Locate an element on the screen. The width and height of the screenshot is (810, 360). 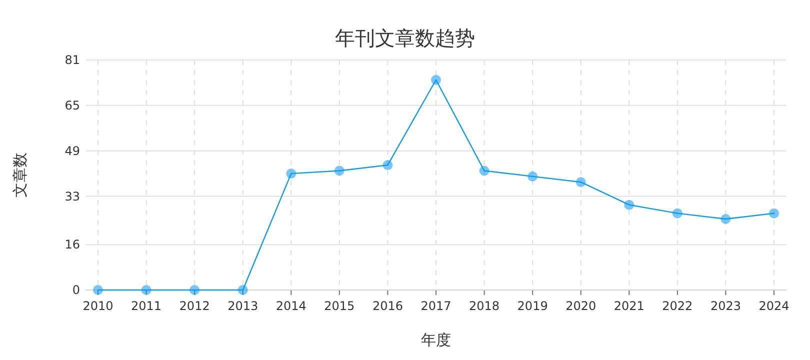
y-tick-label: 33 is located at coordinates (72, 196).